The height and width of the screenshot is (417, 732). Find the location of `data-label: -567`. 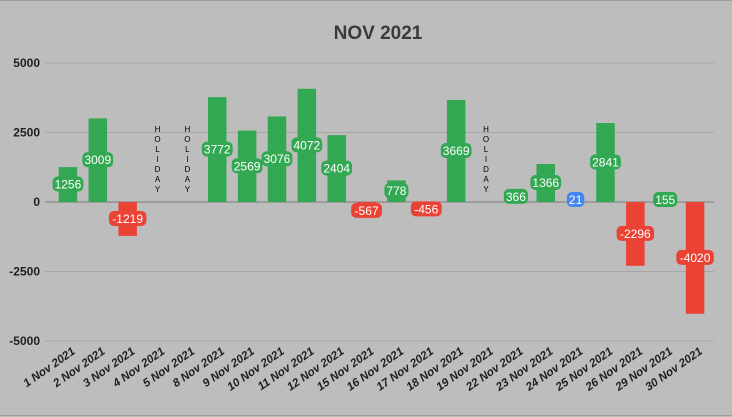

data-label: -567 is located at coordinates (367, 211).